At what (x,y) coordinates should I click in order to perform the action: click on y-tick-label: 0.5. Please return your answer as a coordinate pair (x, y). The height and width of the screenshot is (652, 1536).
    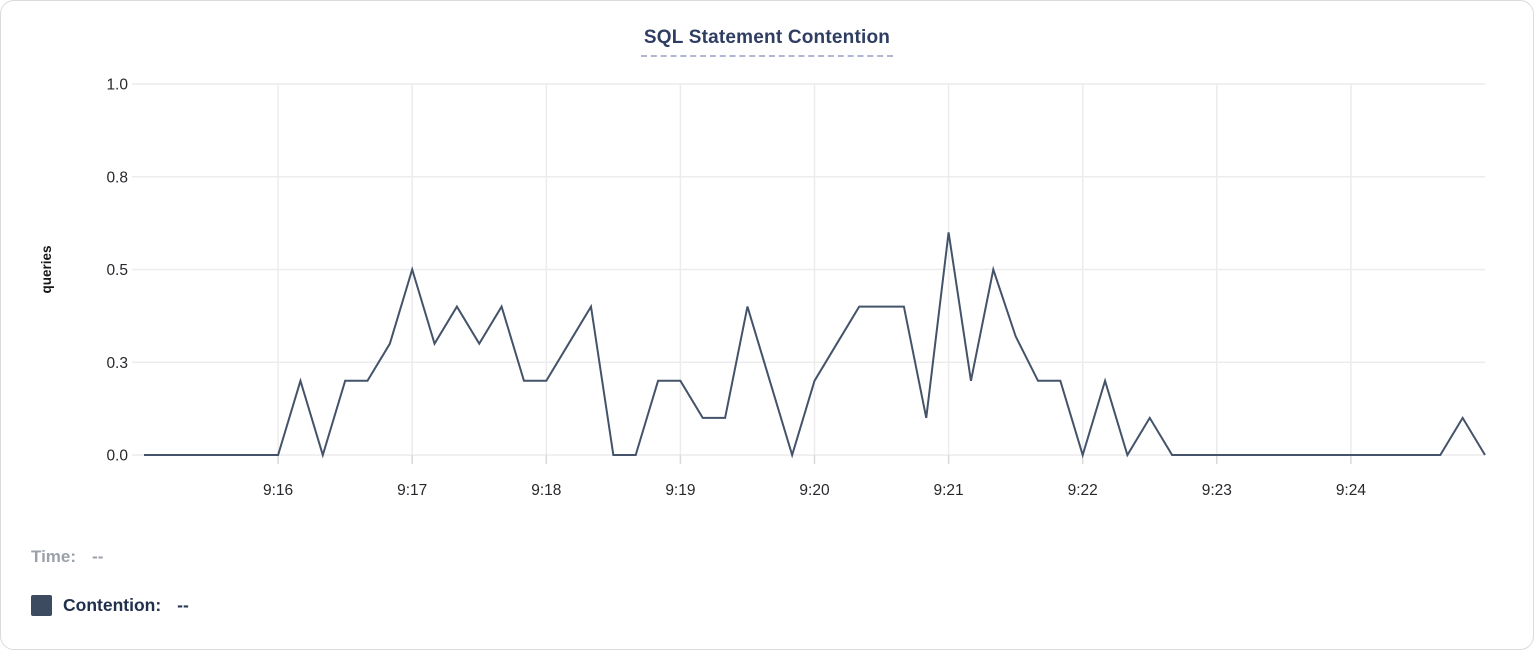
    Looking at the image, I should click on (117, 270).